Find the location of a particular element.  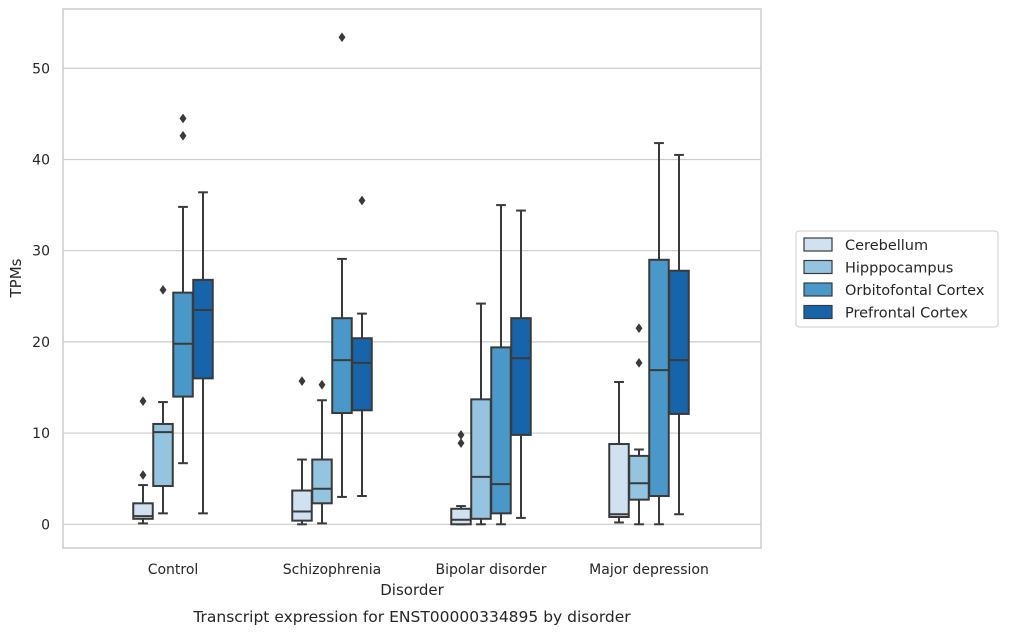

y-tick-label: 0 is located at coordinates (45, 525).